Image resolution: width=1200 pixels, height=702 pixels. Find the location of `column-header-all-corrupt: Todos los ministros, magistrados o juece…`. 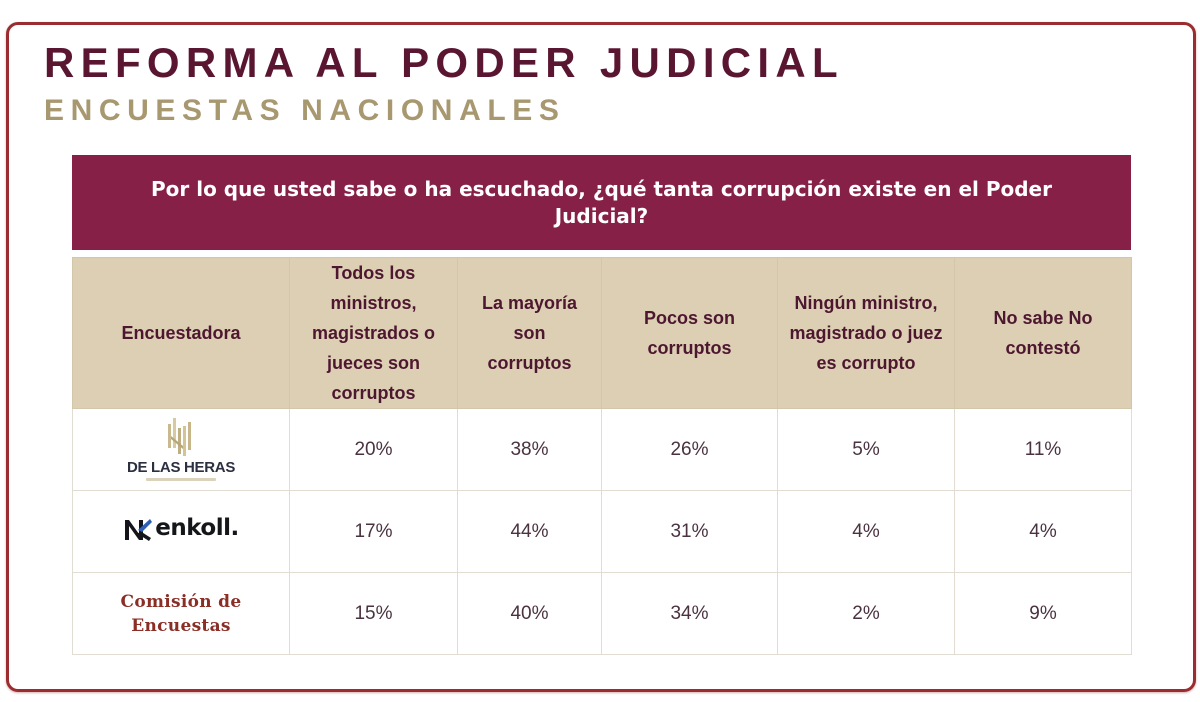

column-header-all-corrupt: Todos los ministros, magistrados o juece… is located at coordinates (373, 333).